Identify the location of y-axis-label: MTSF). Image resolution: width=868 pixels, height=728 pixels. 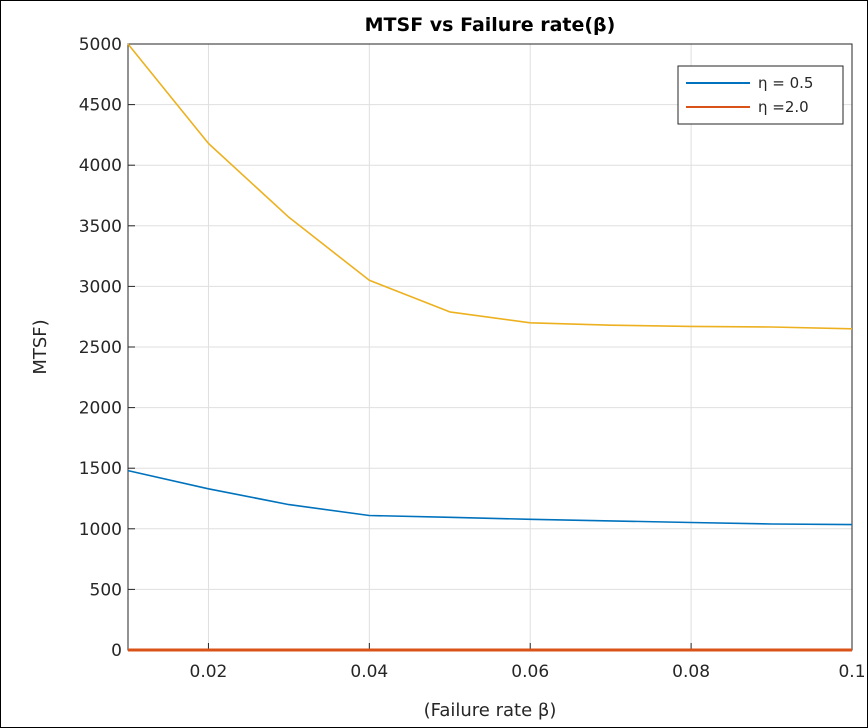
(40, 346).